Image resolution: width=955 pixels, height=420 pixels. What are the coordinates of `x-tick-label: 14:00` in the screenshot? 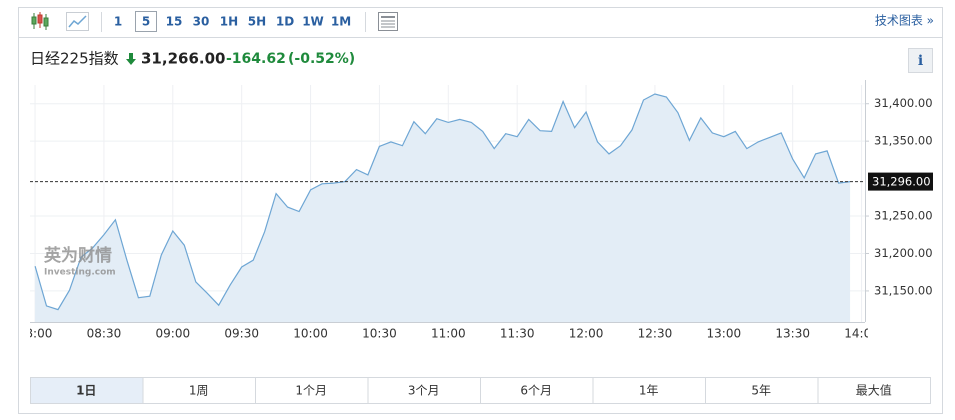 It's located at (861, 334).